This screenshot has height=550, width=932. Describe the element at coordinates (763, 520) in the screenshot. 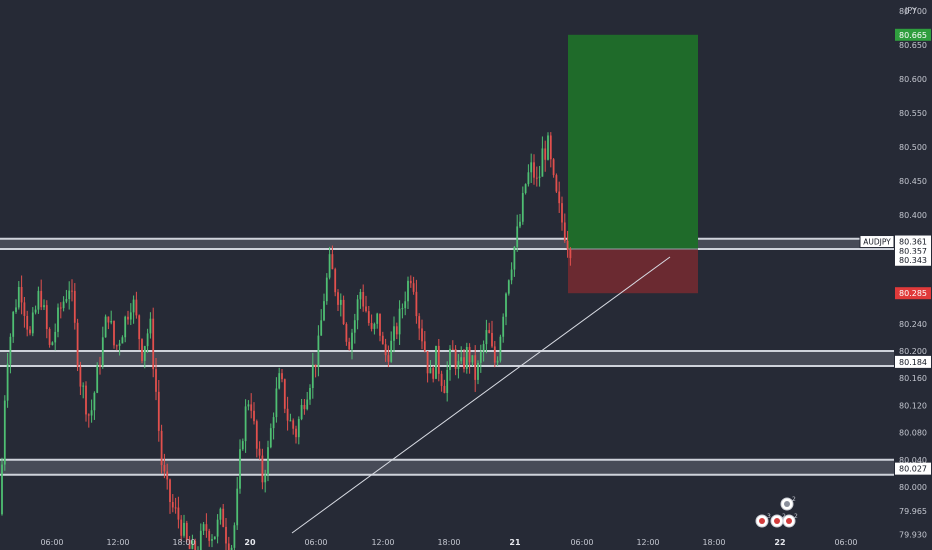

I see `event-marker: 3` at that location.